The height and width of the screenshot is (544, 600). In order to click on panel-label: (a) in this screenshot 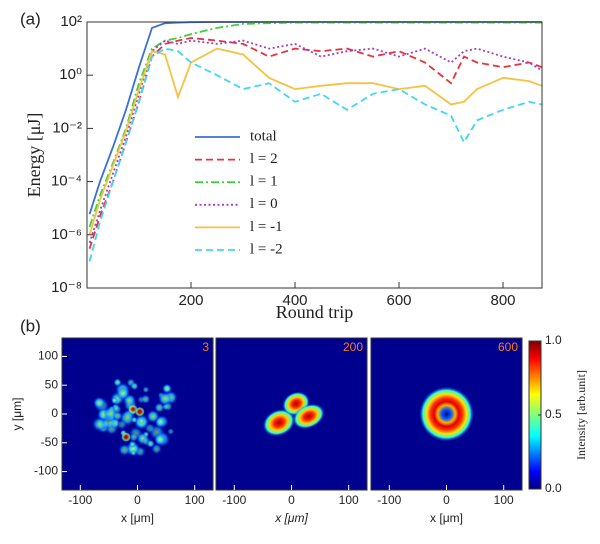, I will do `click(30, 18)`.